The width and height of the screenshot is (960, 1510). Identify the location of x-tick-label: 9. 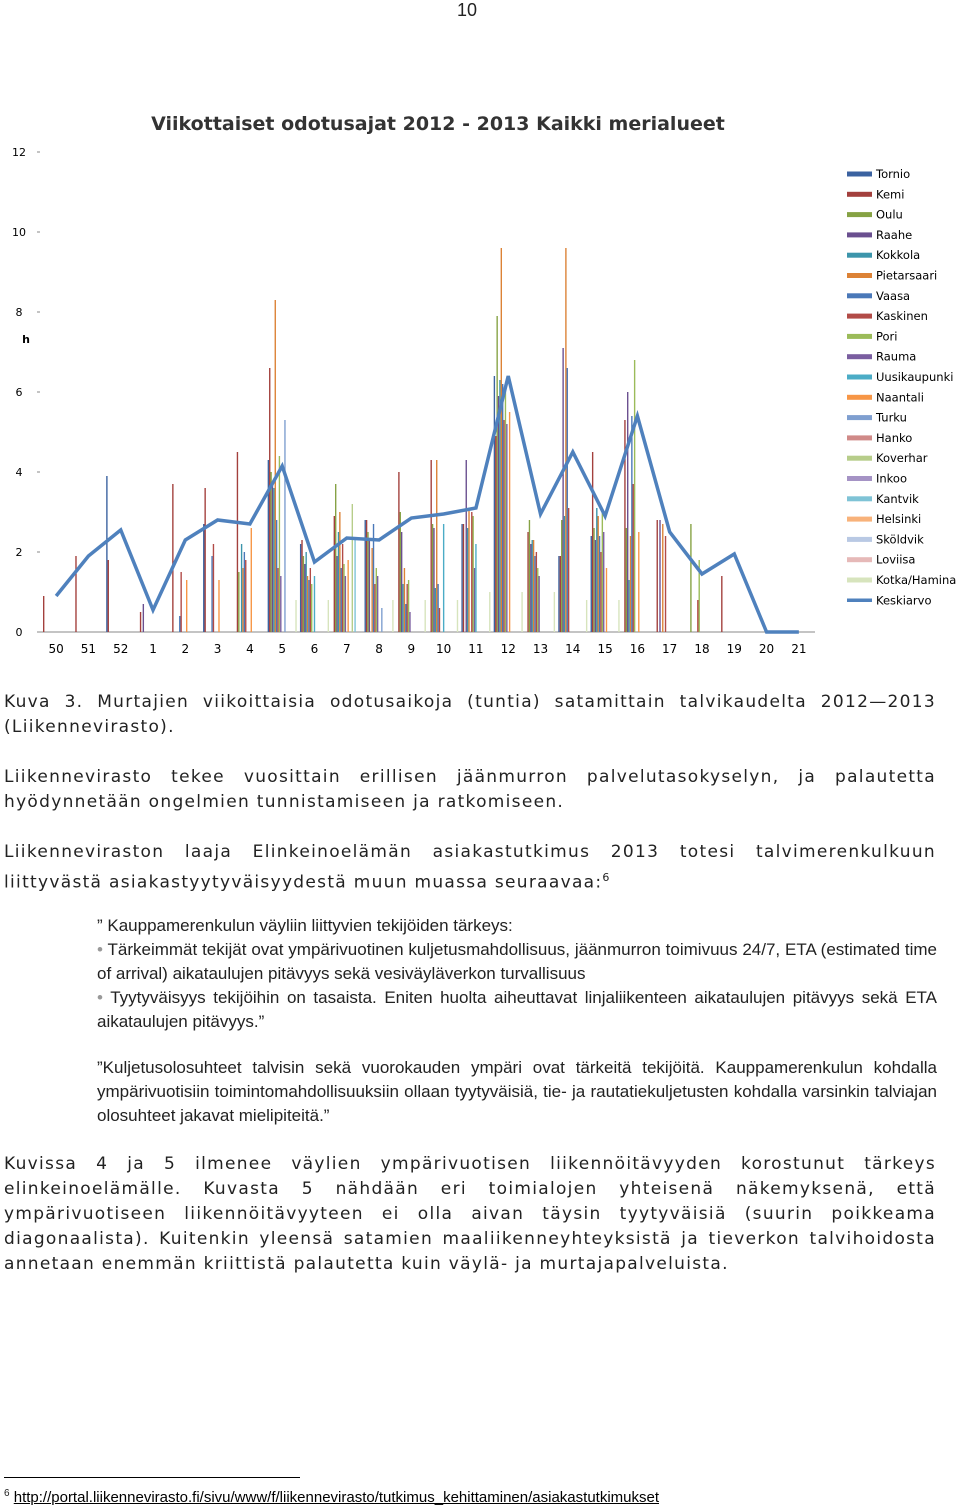
(412, 649).